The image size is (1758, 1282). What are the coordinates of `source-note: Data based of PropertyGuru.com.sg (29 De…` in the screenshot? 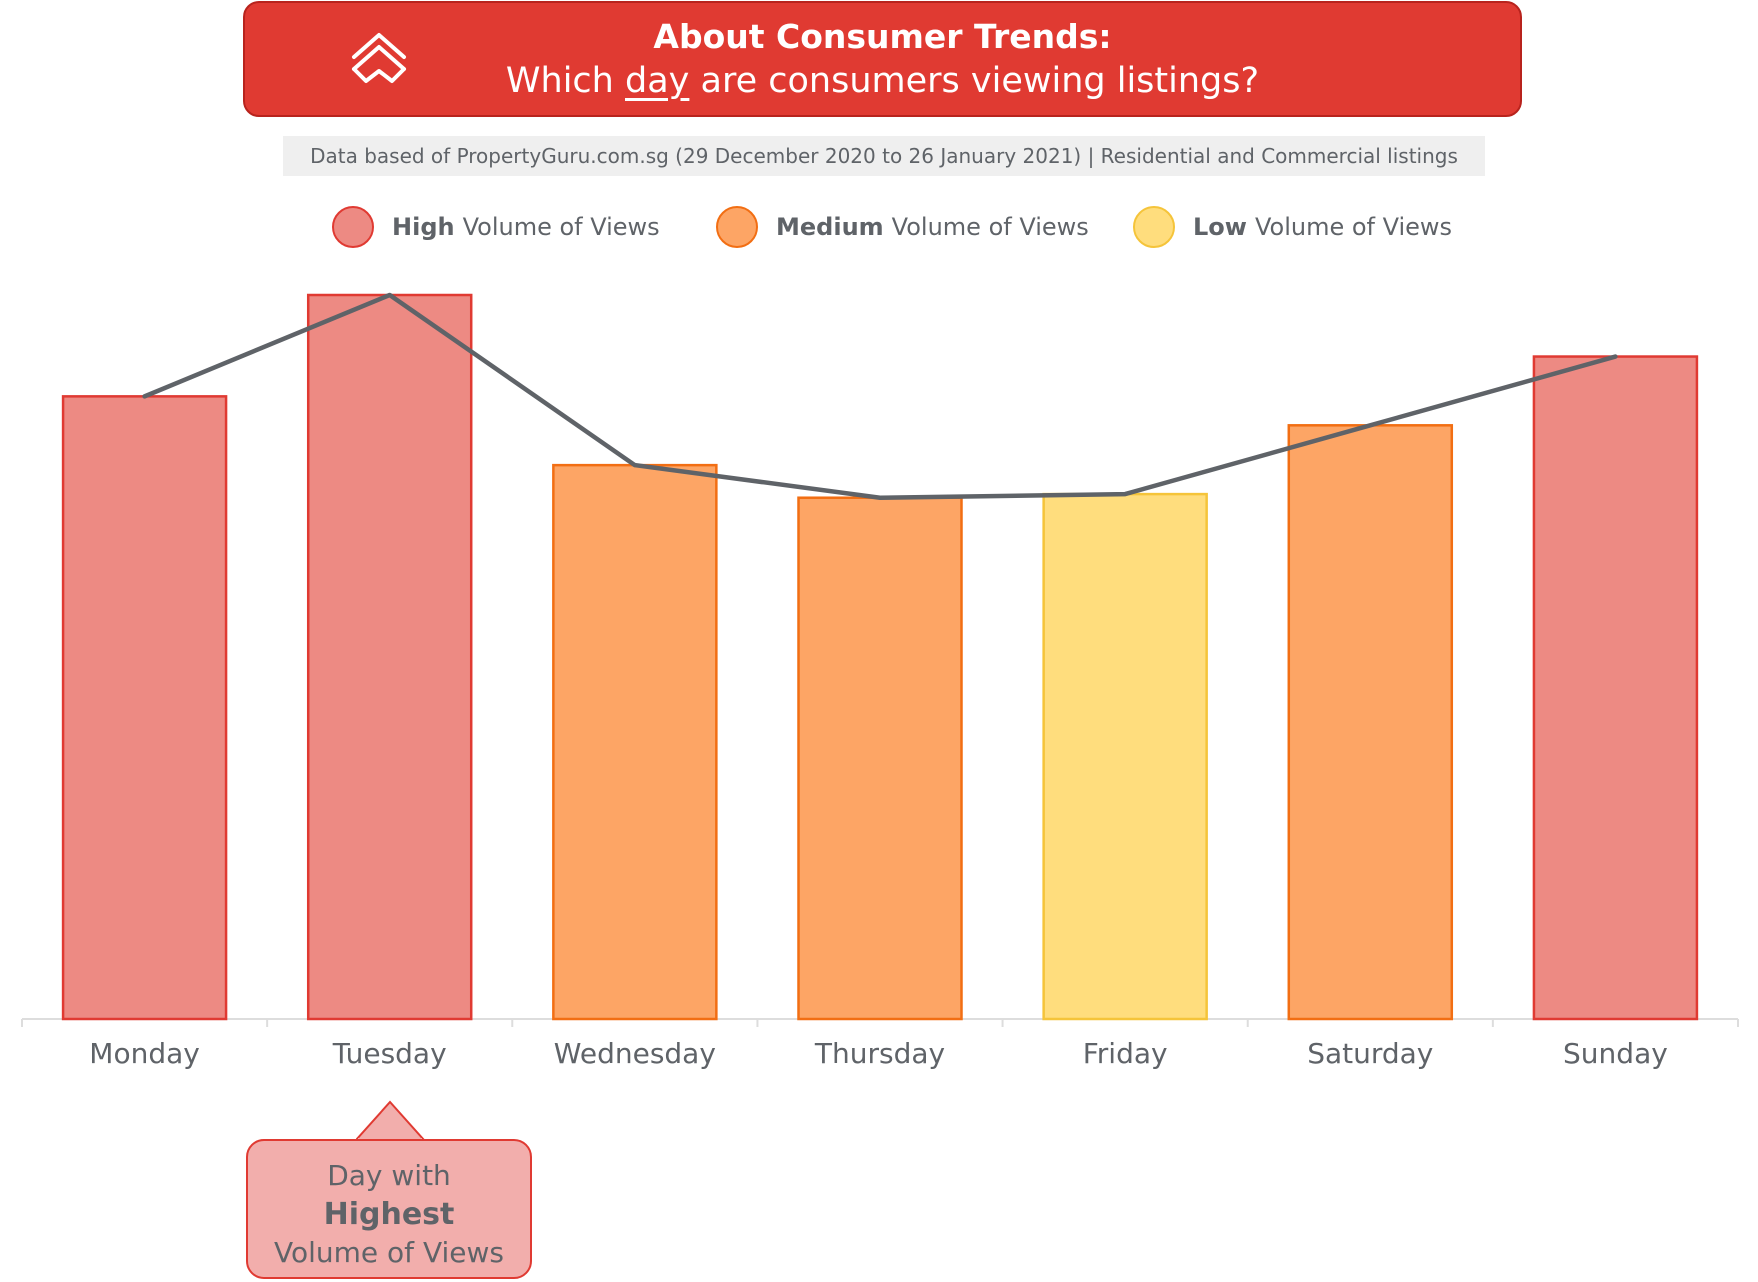 It's located at (884, 156).